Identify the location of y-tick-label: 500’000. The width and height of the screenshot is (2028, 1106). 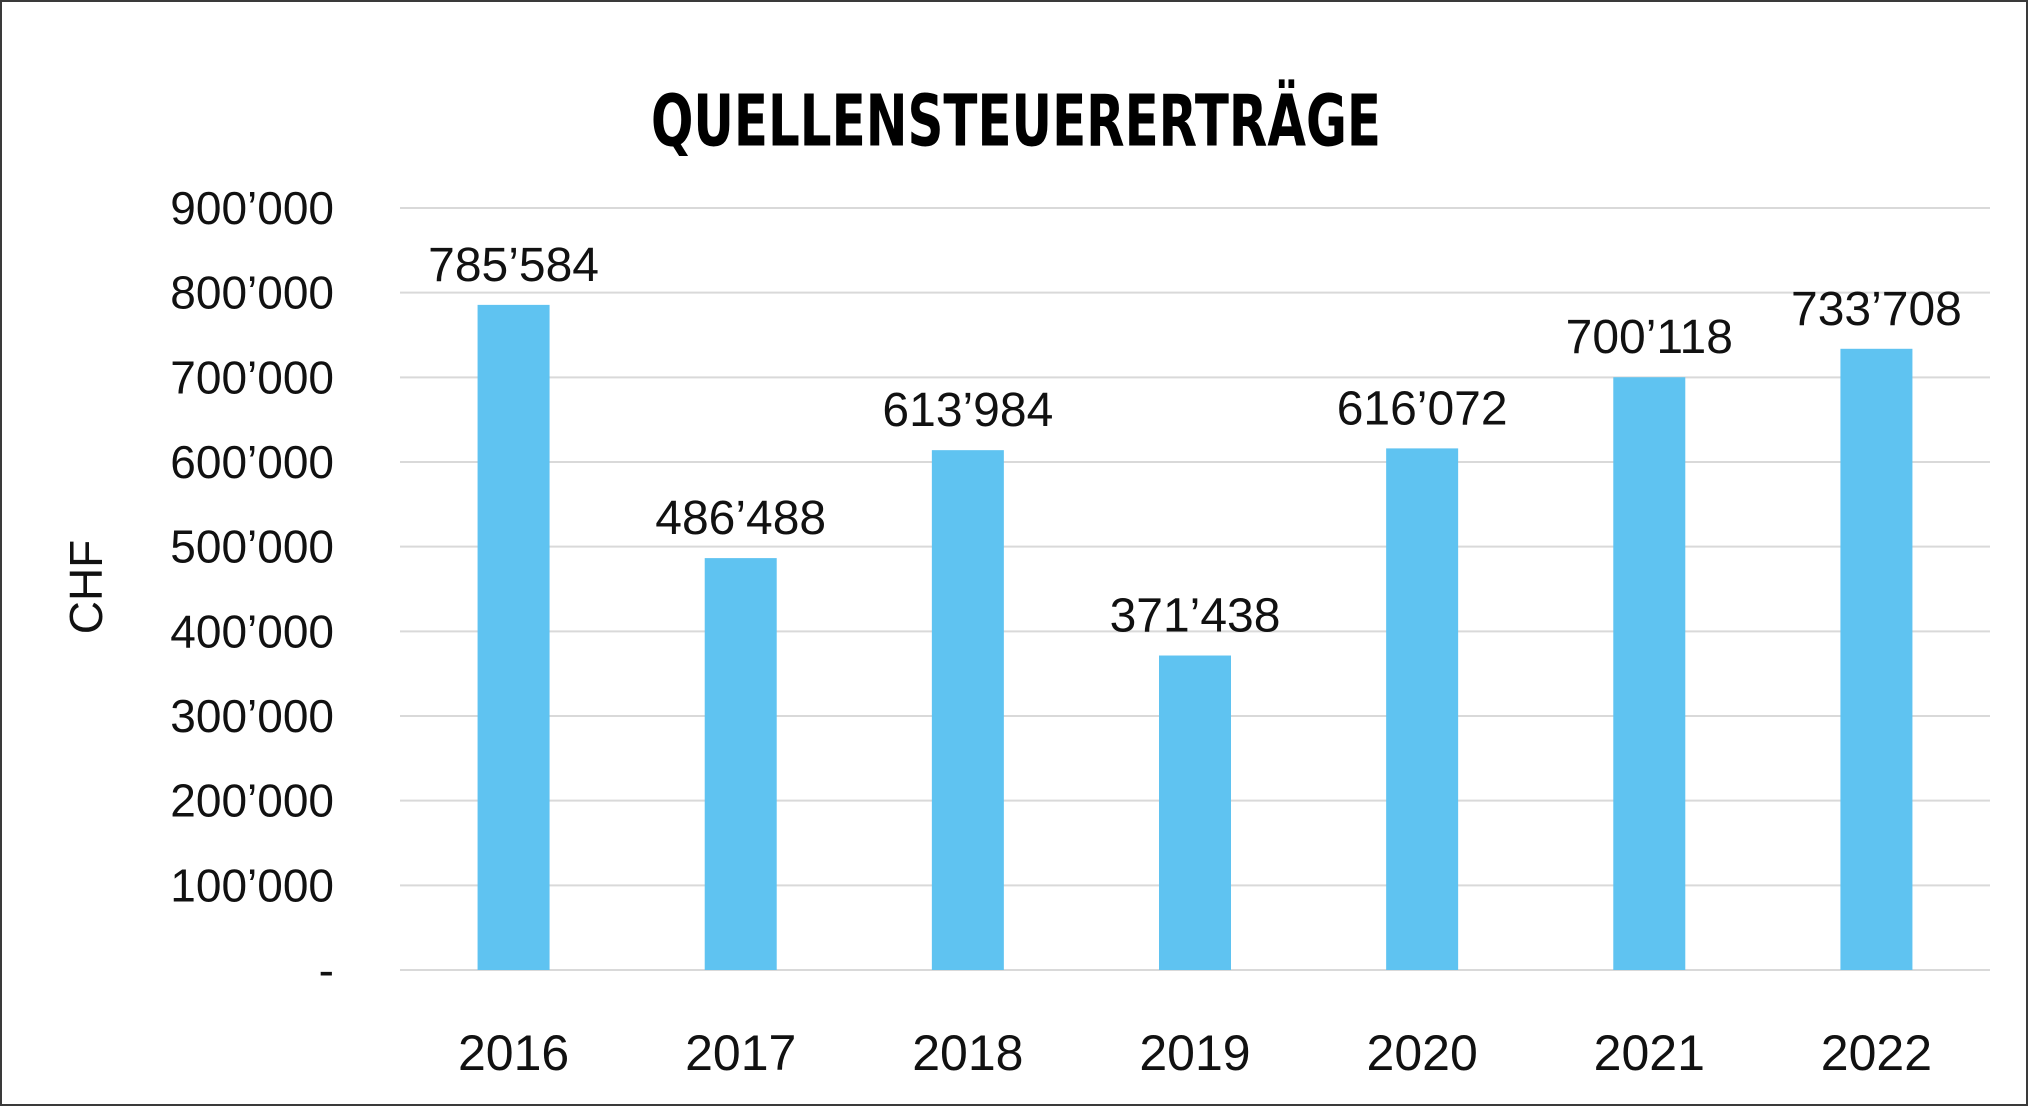
(252, 547).